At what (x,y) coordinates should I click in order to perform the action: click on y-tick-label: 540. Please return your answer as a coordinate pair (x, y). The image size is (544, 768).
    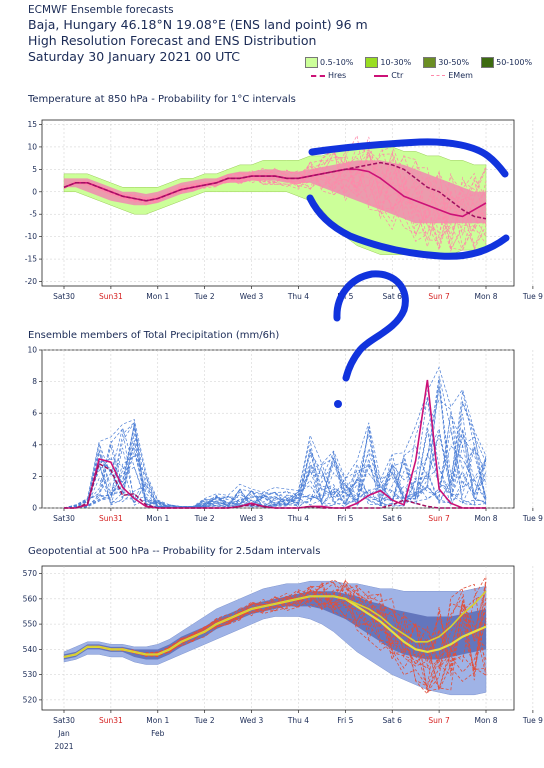
    Looking at the image, I should click on (30, 649).